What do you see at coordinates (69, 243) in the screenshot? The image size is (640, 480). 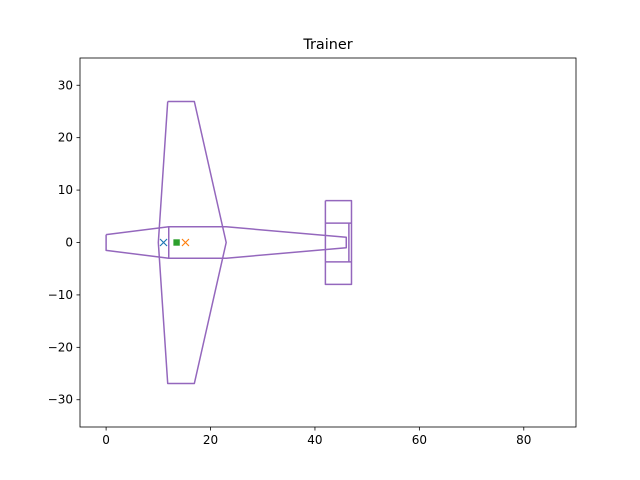 I see `y-tick-label: 0` at bounding box center [69, 243].